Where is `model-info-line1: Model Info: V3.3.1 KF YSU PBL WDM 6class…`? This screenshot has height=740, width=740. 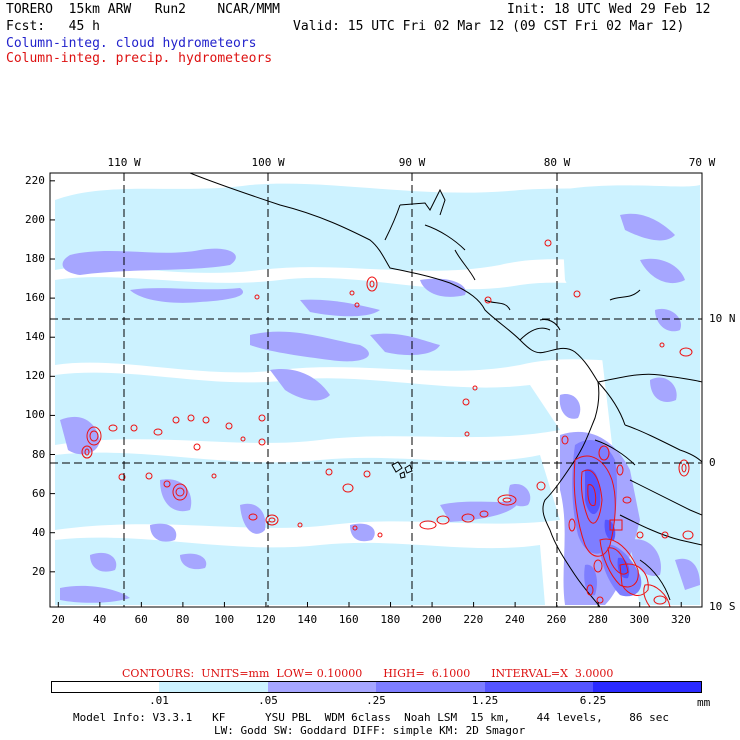
model-info-line1: Model Info: V3.3.1 KF YSU PBL WDM 6class… is located at coordinates (371, 717).